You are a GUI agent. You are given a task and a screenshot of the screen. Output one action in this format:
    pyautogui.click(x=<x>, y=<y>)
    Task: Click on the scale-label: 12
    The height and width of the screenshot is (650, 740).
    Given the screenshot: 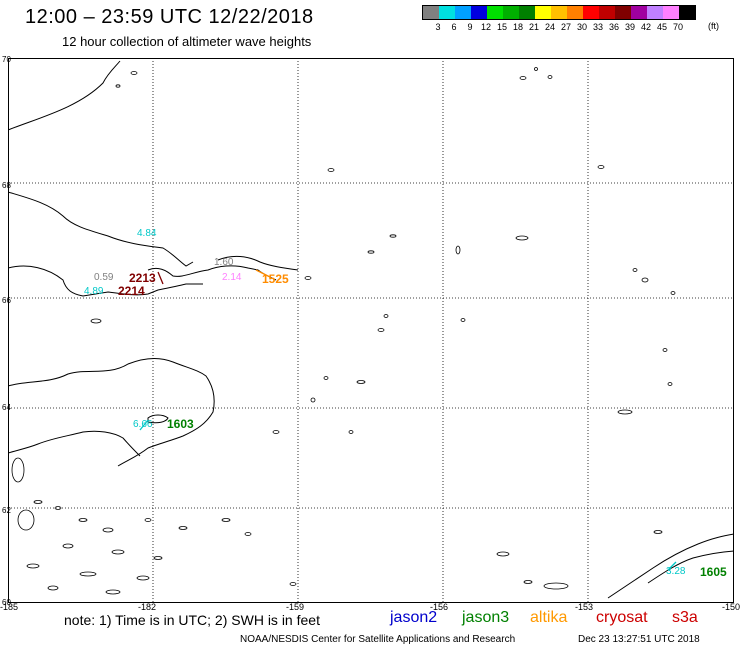 What is the action you would take?
    pyautogui.click(x=485, y=27)
    